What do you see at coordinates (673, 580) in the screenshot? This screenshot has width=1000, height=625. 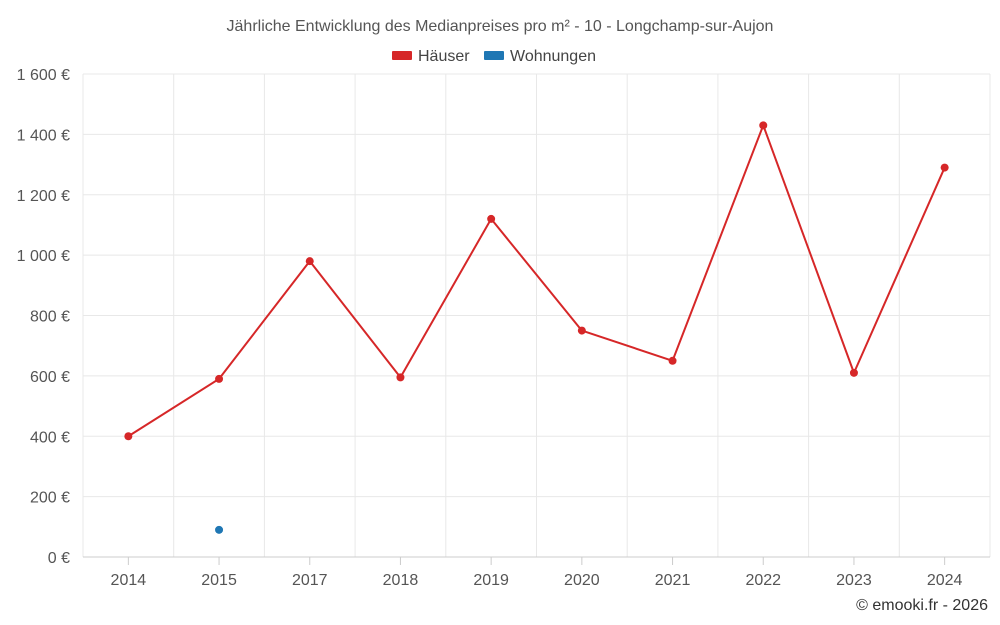 I see `x-tick-label: 2021` at bounding box center [673, 580].